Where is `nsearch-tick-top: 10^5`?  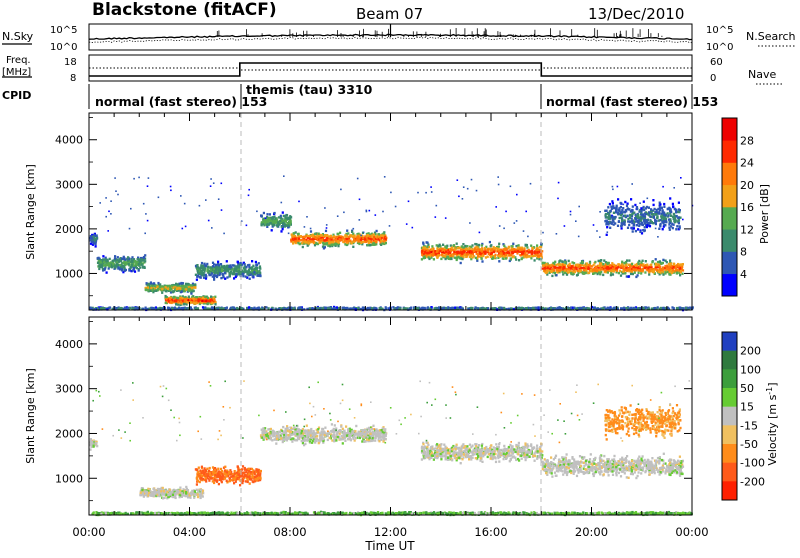
nsearch-tick-top: 10^5 is located at coordinates (719, 30).